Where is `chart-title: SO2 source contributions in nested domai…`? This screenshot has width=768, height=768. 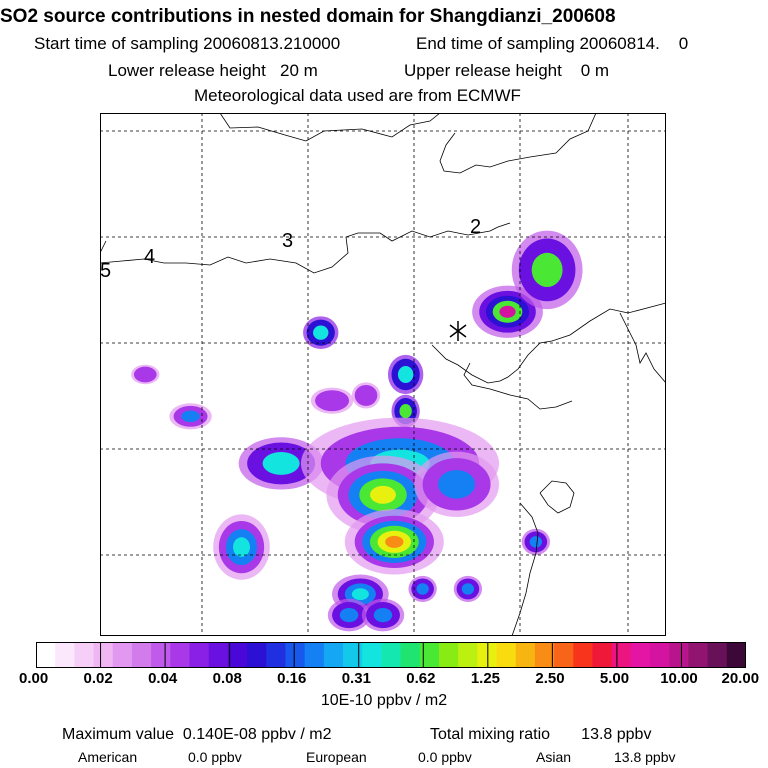 chart-title: SO2 source contributions in nested domai… is located at coordinates (308, 16).